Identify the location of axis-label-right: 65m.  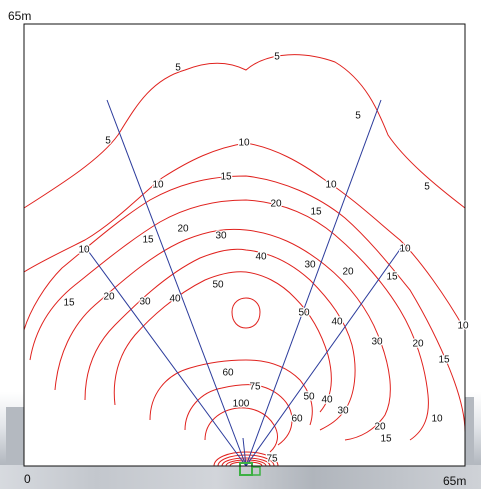
(455, 481).